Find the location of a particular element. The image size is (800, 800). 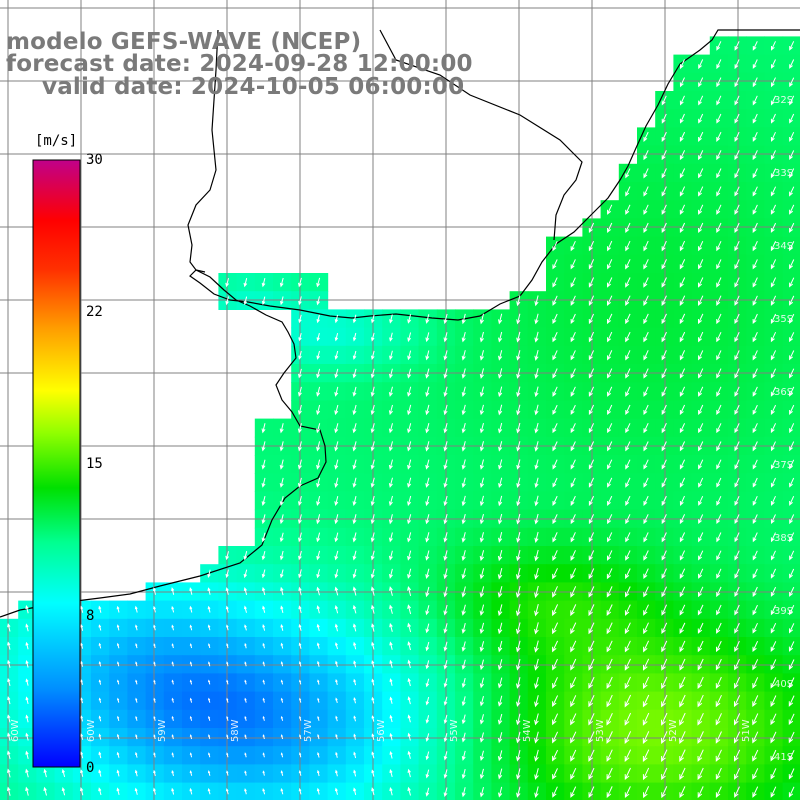

lon-label: 57W is located at coordinates (308, 730).